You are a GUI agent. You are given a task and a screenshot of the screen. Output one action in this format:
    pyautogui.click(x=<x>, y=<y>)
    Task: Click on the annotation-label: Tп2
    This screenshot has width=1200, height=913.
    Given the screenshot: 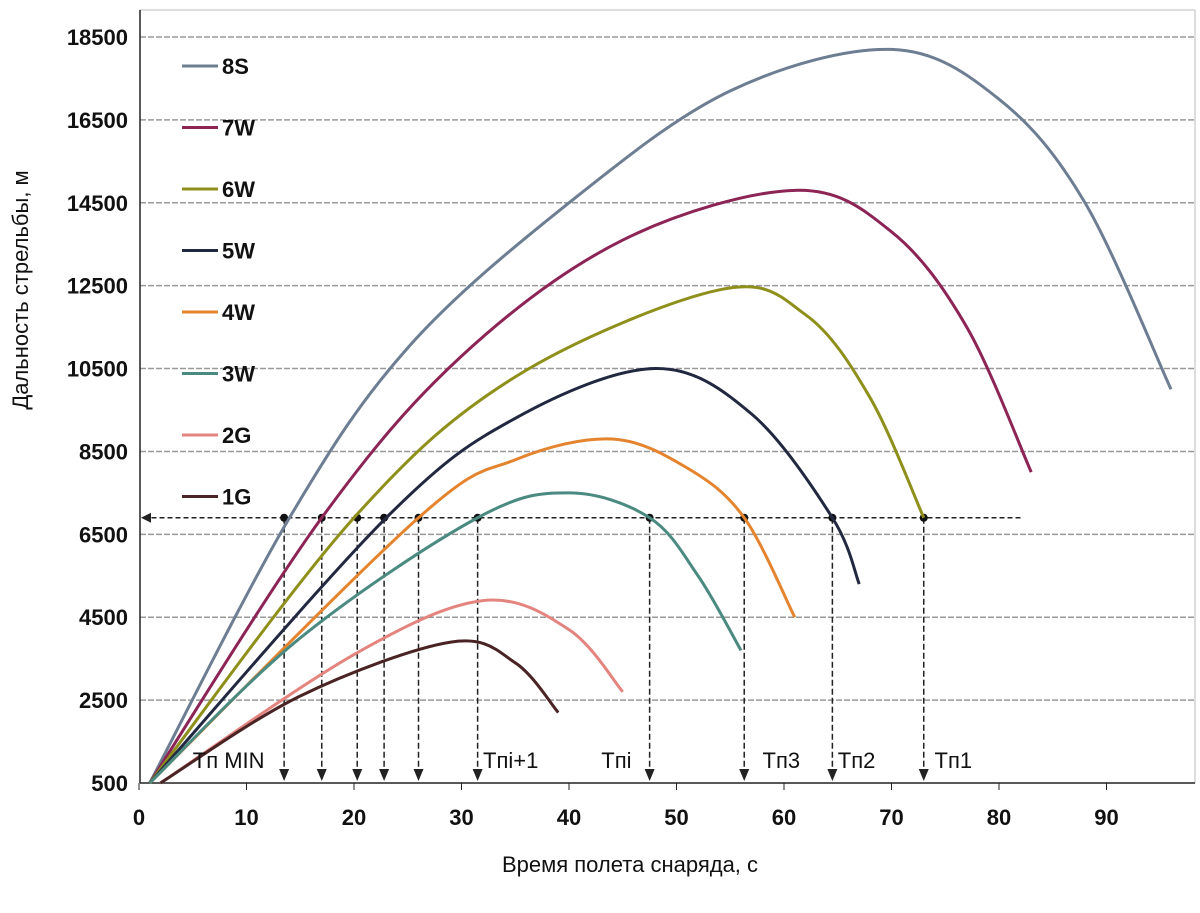 What is the action you would take?
    pyautogui.click(x=857, y=760)
    